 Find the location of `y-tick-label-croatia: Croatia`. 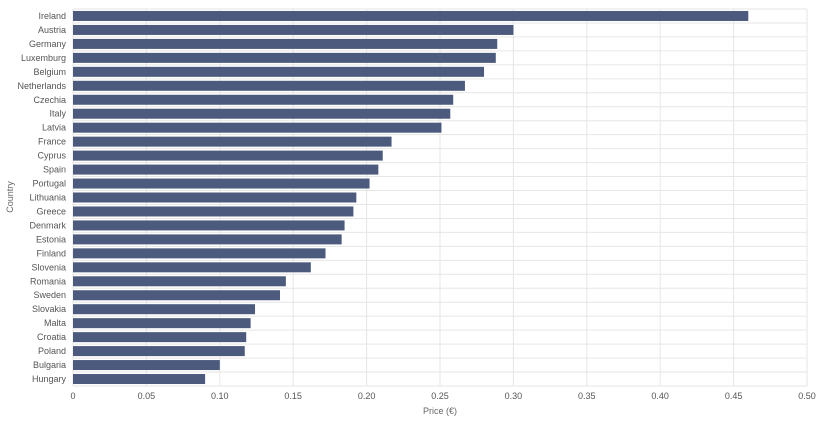

y-tick-label-croatia: Croatia is located at coordinates (51, 337).